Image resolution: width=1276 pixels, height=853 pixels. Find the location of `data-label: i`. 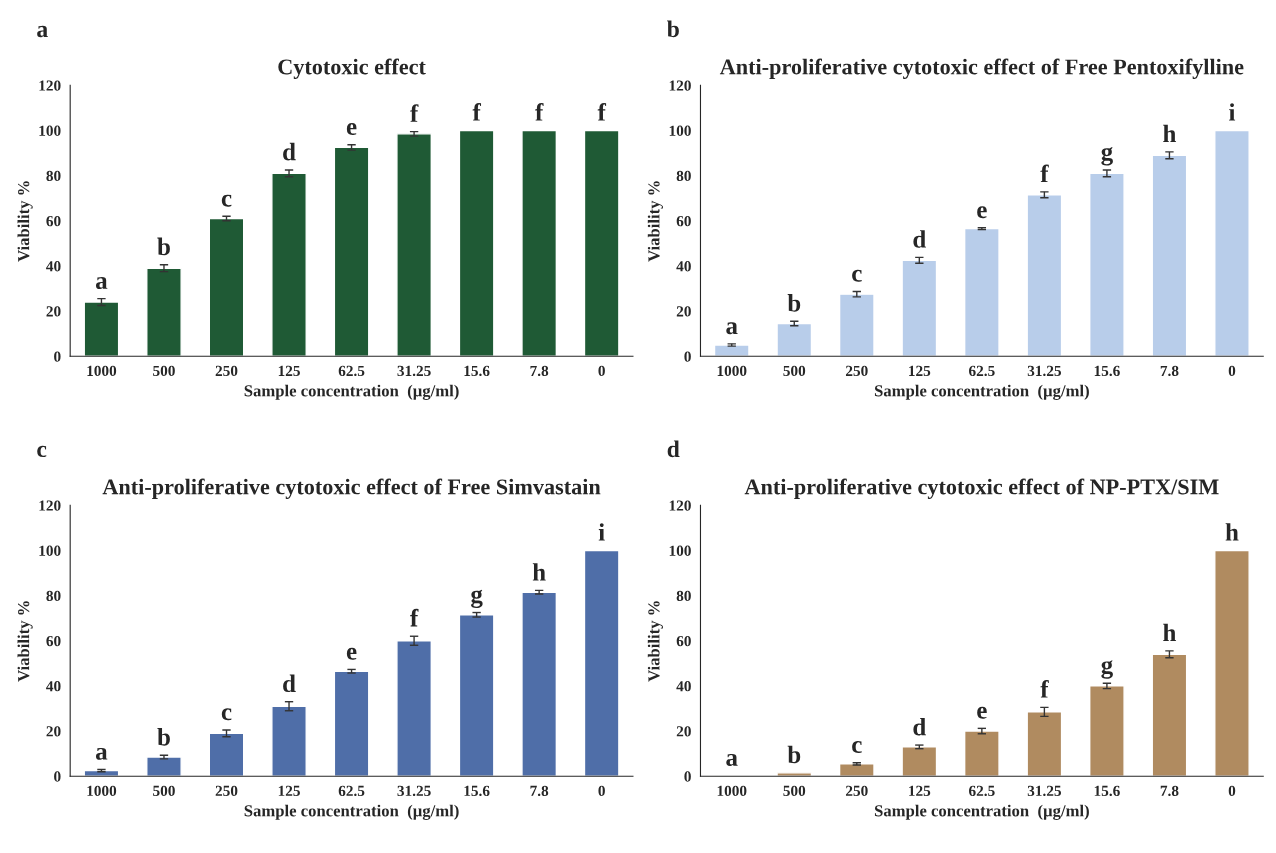

data-label: i is located at coordinates (601, 532).